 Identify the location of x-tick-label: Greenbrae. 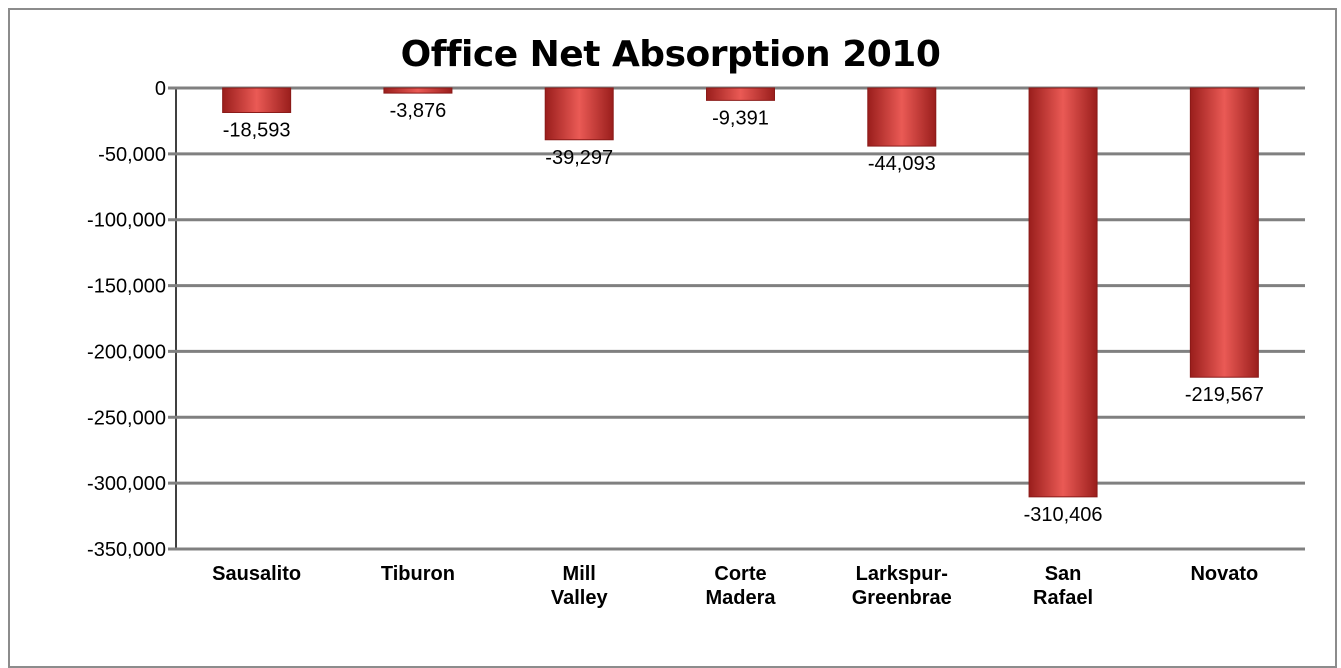
(902, 598).